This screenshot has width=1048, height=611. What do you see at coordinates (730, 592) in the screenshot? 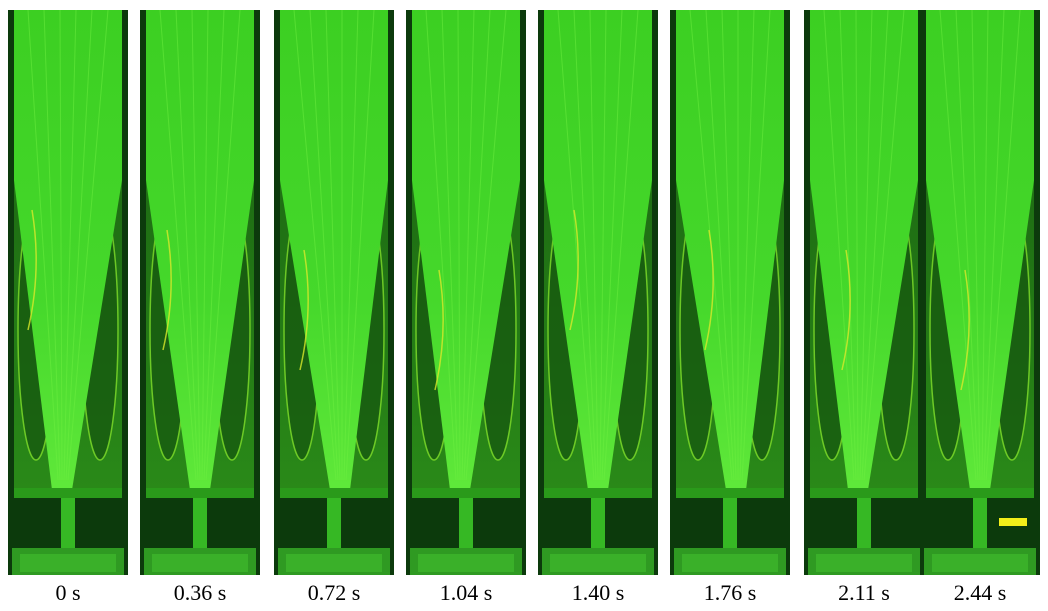
I see `time-label: 1.76 s` at bounding box center [730, 592].